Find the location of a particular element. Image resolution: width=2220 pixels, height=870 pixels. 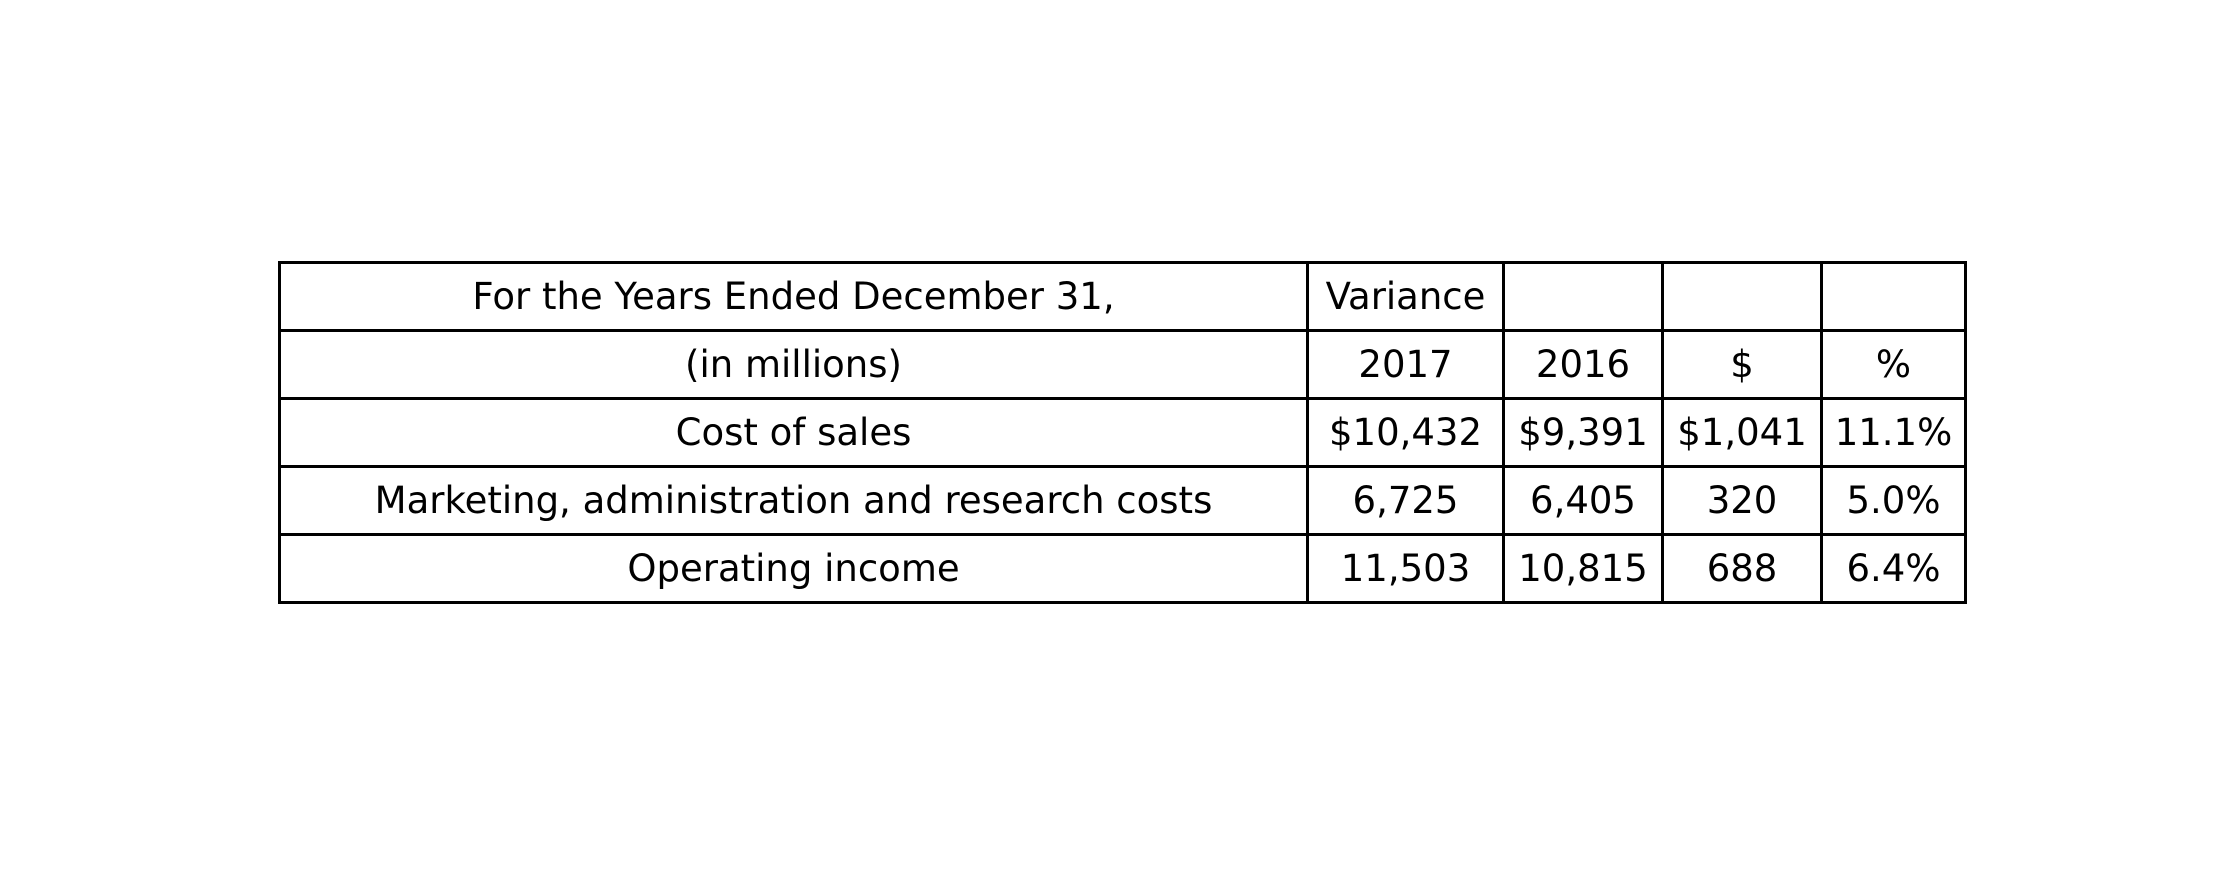

table-row: Operating income 11,503 10,815 688 6.4% is located at coordinates (1122, 568).